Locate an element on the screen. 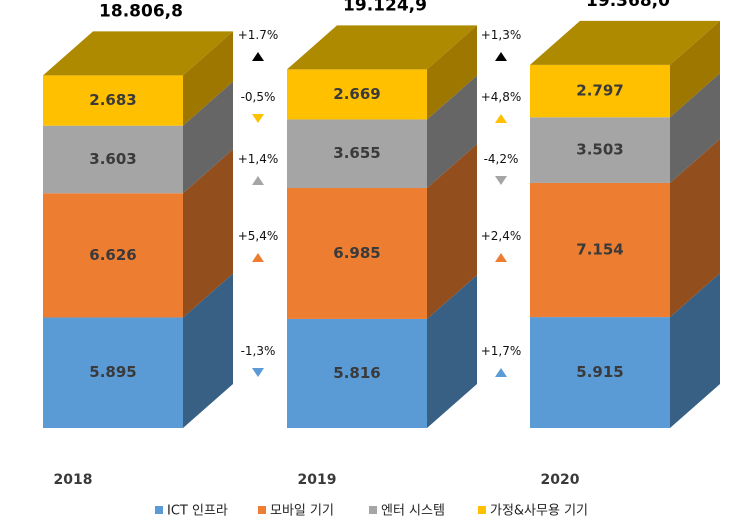 The image size is (750, 525). change-1-가정-사무용-기기-label: -0,5% is located at coordinates (258, 97).